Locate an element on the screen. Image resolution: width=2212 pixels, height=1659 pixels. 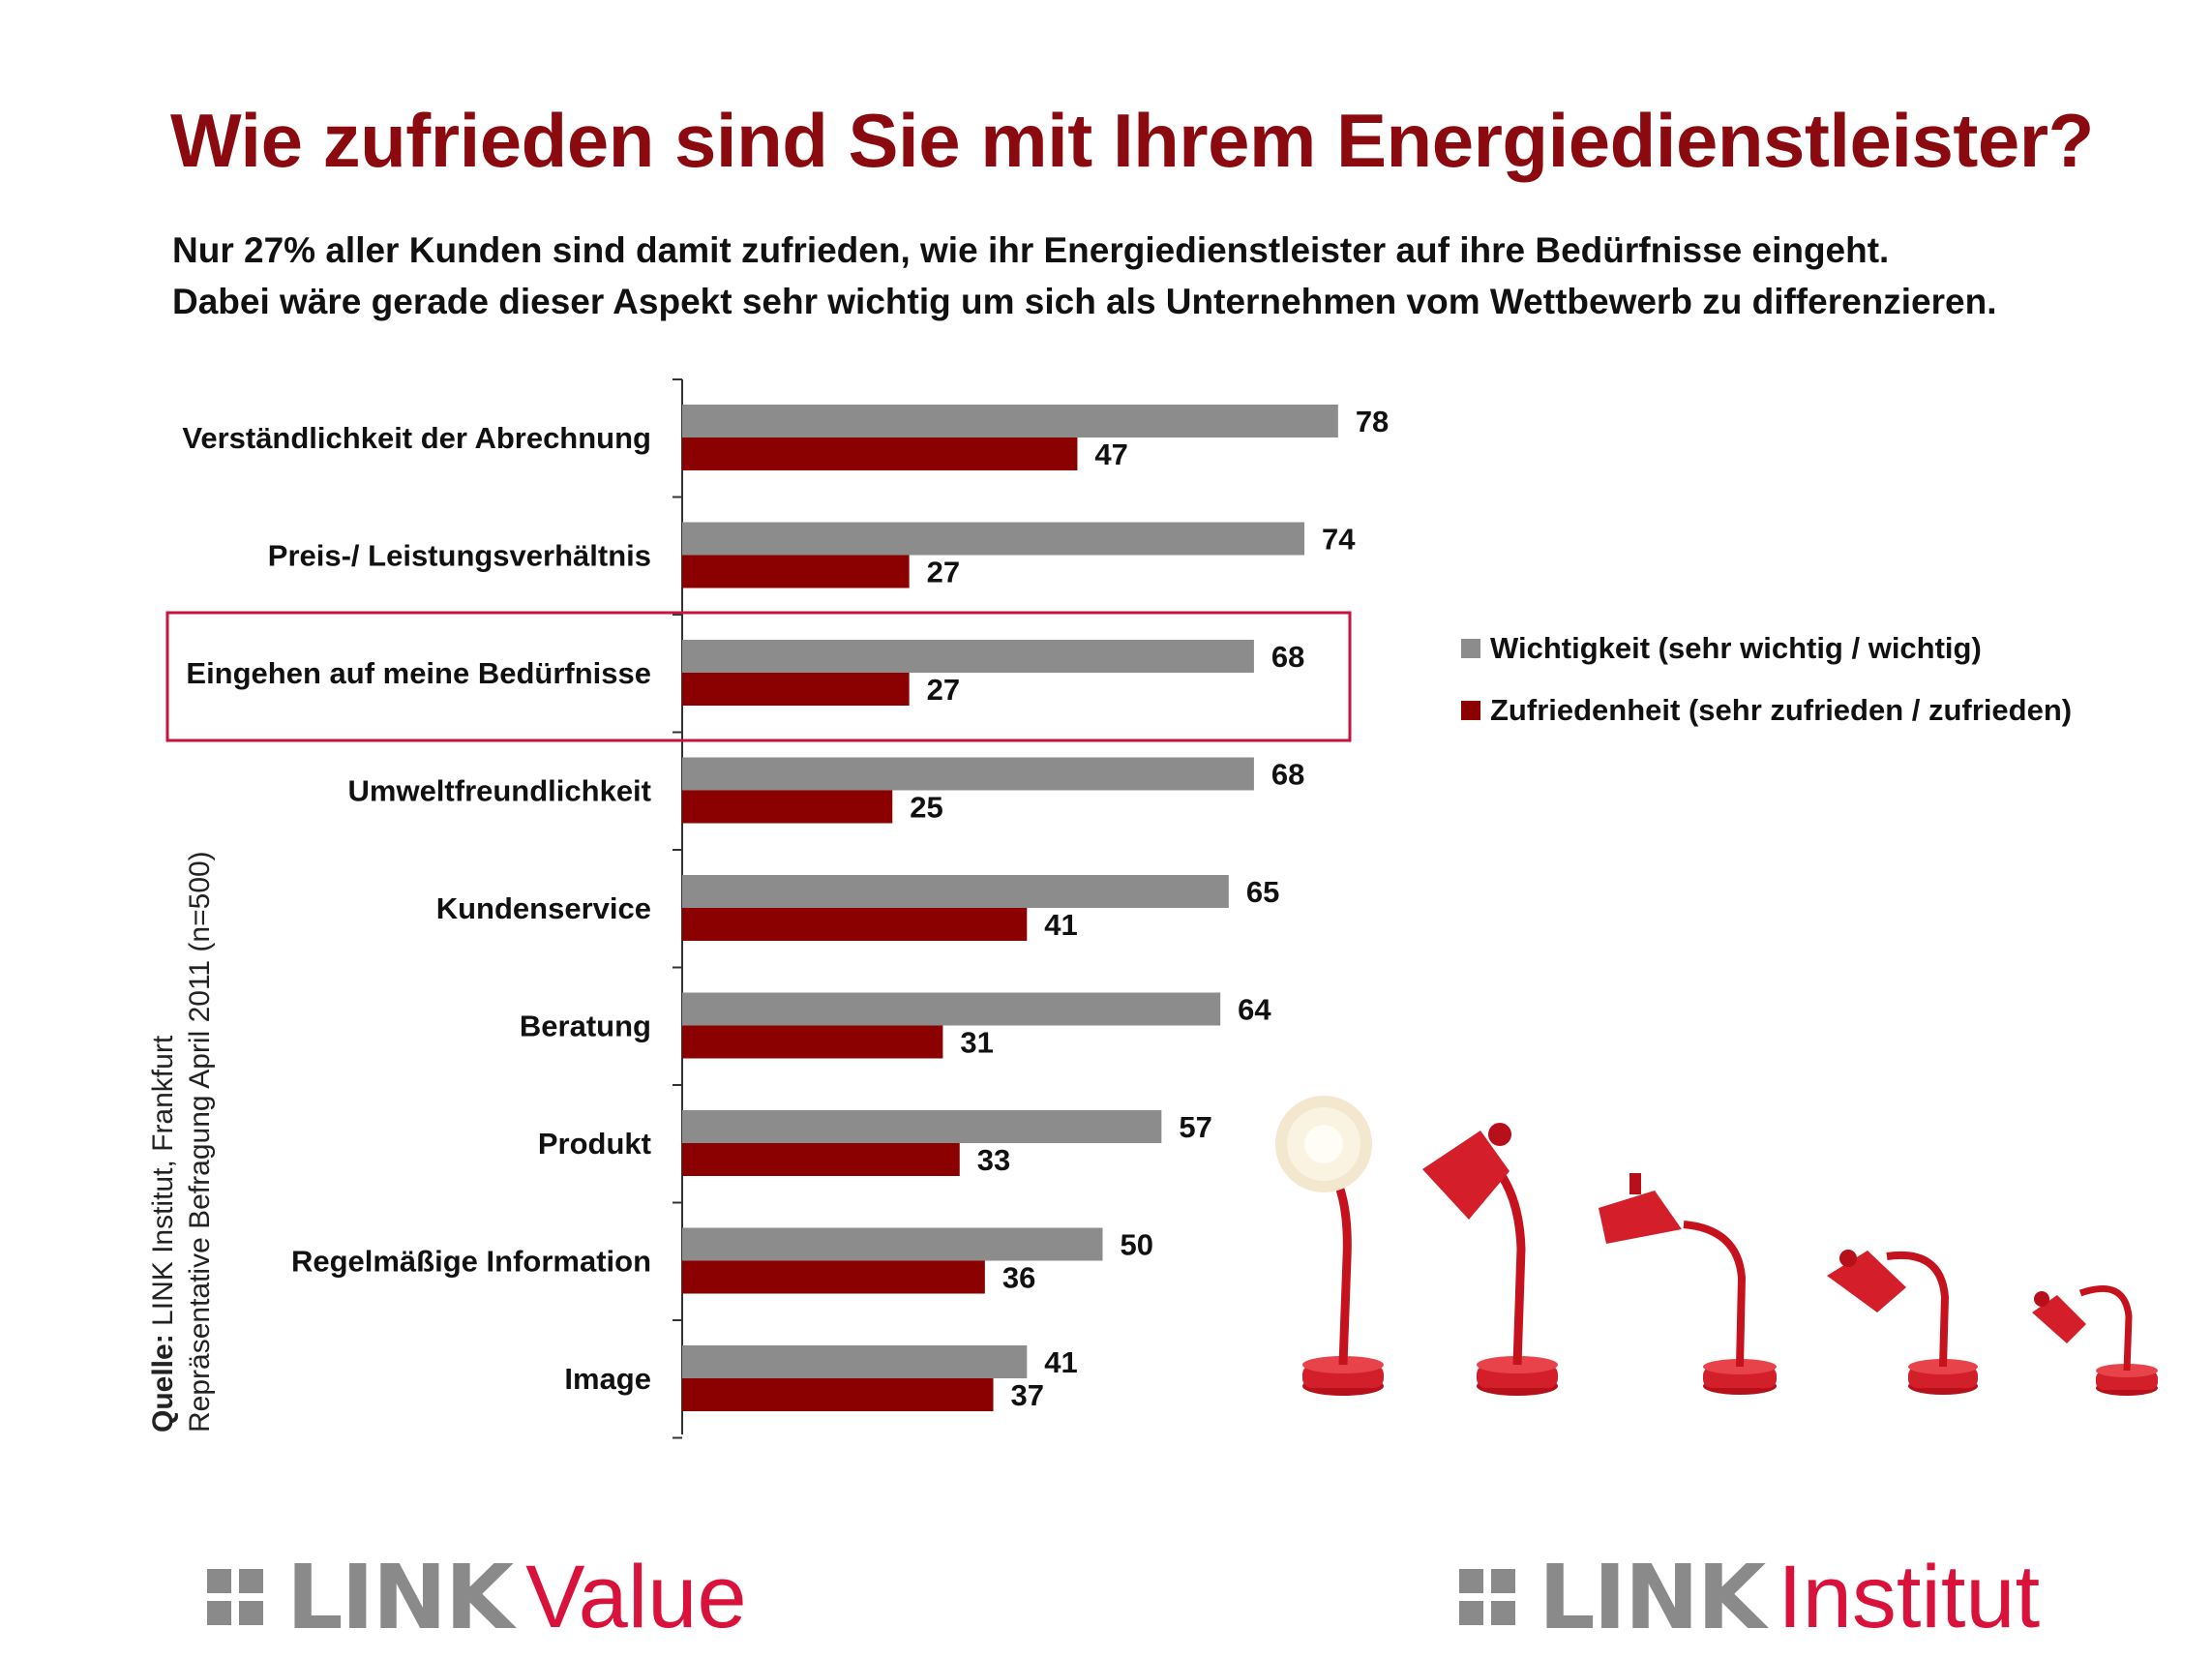
link-value-logo: LINK Value is located at coordinates (473, 1597).